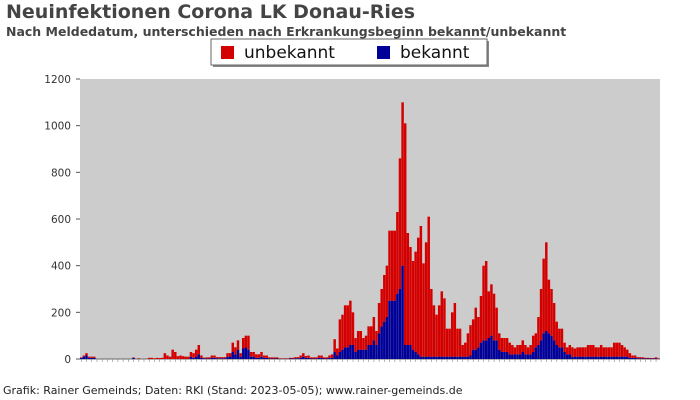  Describe the element at coordinates (57, 127) in the screenshot. I see `y-tick-label: 1000` at that location.